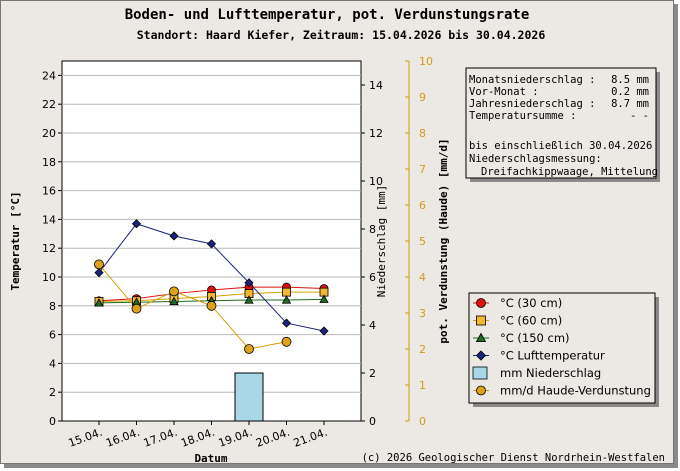 This screenshot has width=680, height=471. I want to click on info-row-value-1: 0.2 mm, so click(630, 92).